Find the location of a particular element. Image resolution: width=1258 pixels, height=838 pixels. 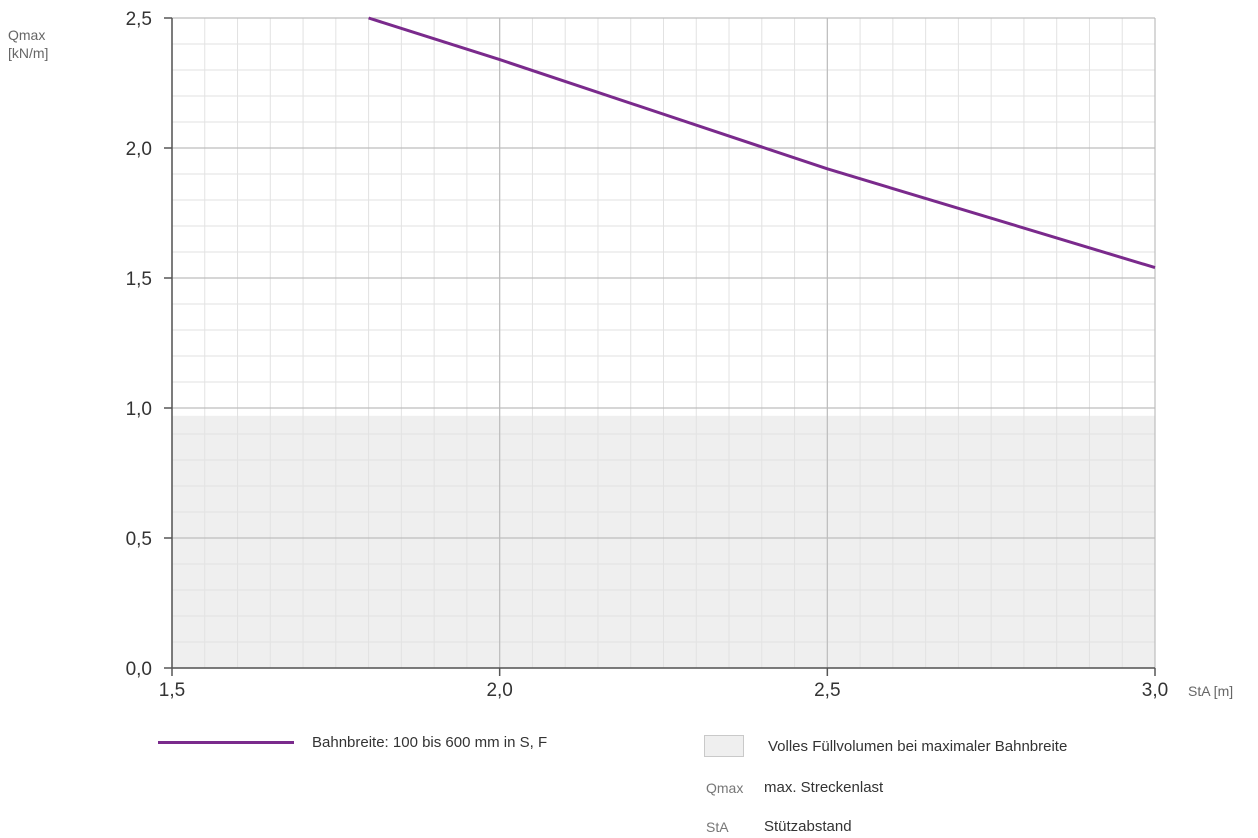

abbr-qmax: Qmax is located at coordinates (725, 787).